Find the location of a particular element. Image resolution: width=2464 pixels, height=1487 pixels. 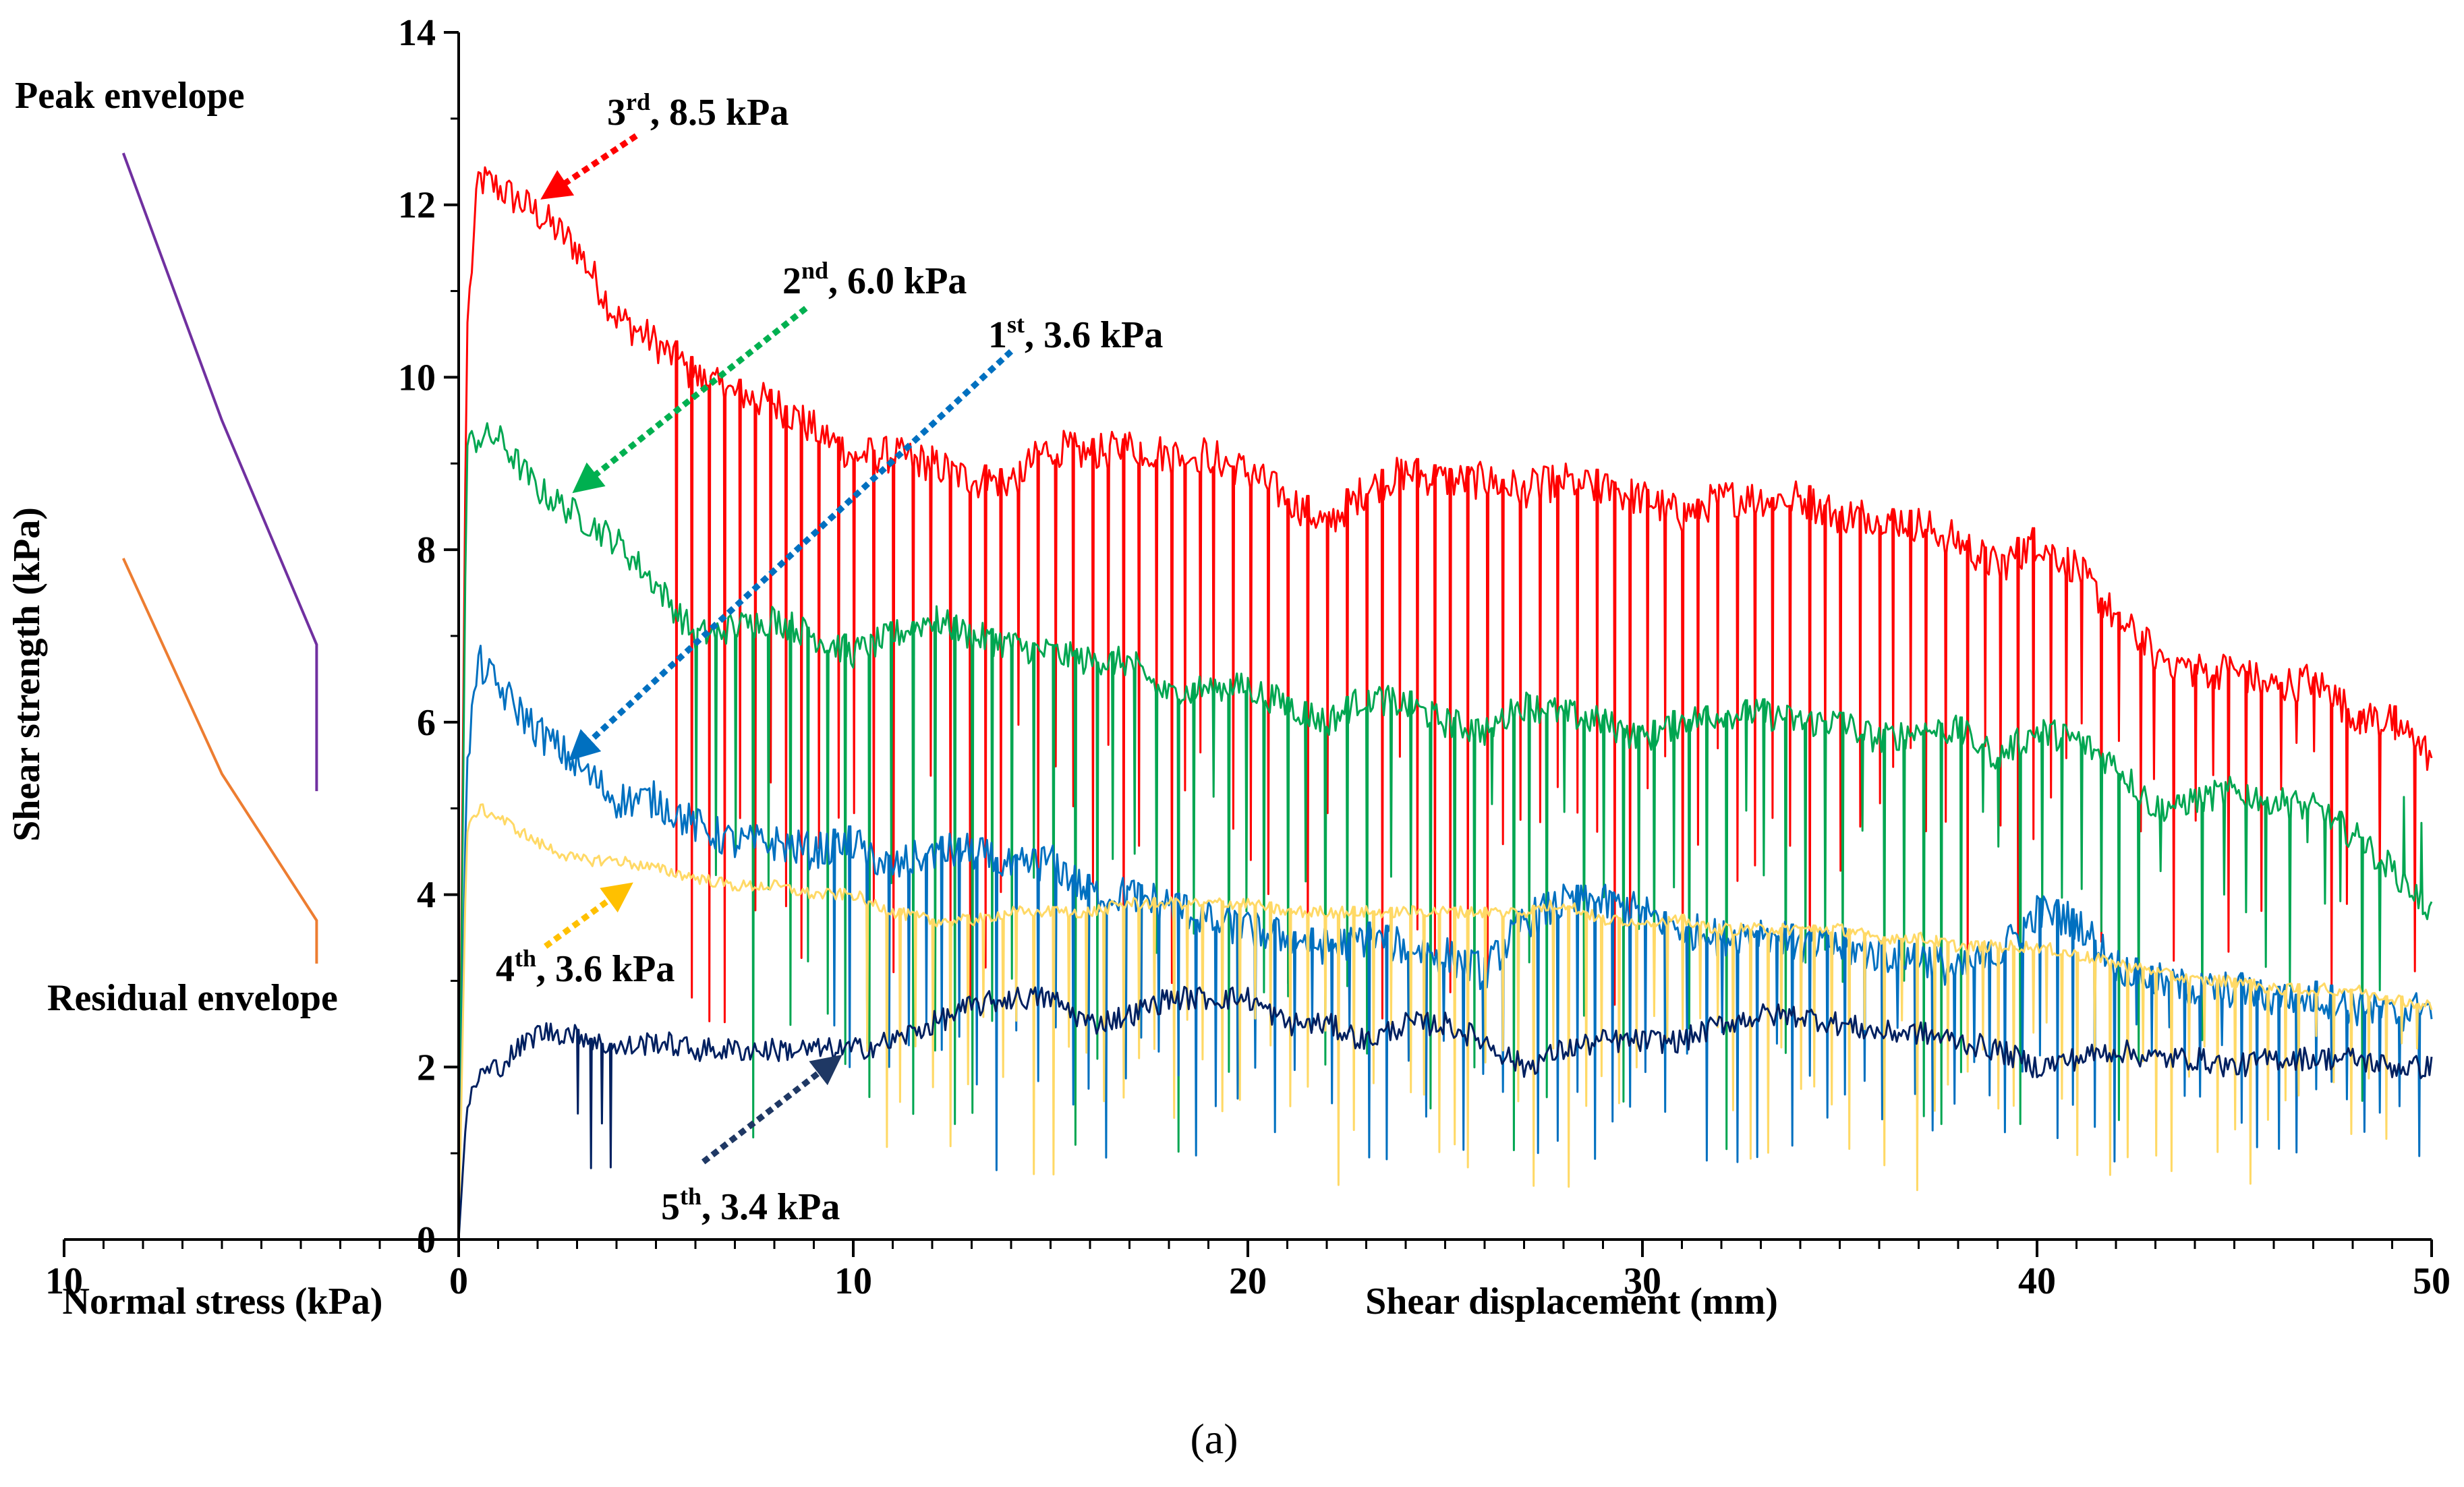

x-tick-label: 40 is located at coordinates (2037, 1281).